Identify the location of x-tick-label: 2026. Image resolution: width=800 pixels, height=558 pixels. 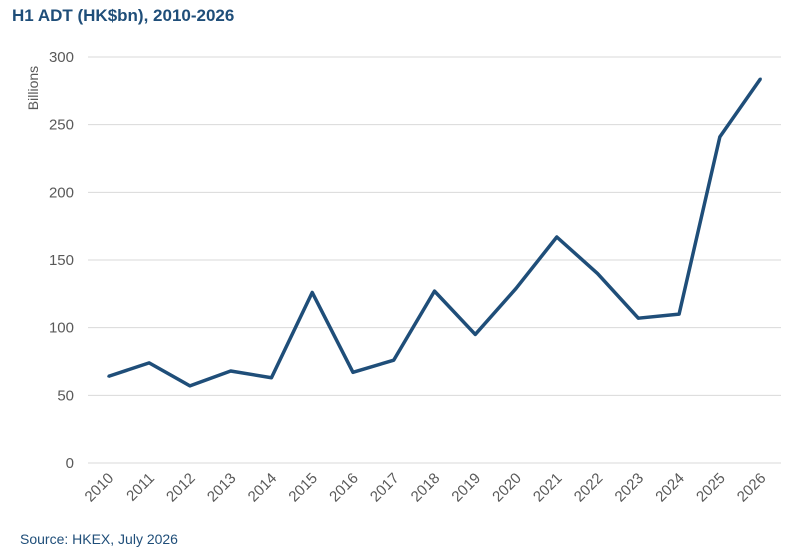
(752, 488).